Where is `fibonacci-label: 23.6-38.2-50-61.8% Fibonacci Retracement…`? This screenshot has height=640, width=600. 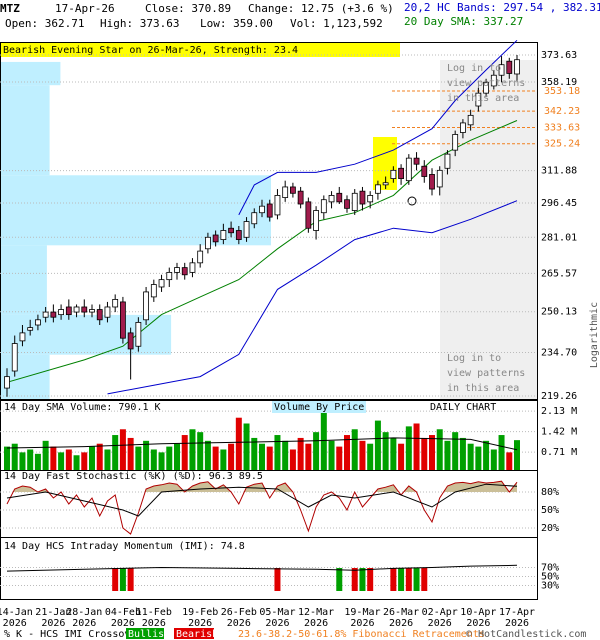 fibonacci-label: 23.6-38.2-50-61.8% Fibonacci Retracement… is located at coordinates (361, 634).